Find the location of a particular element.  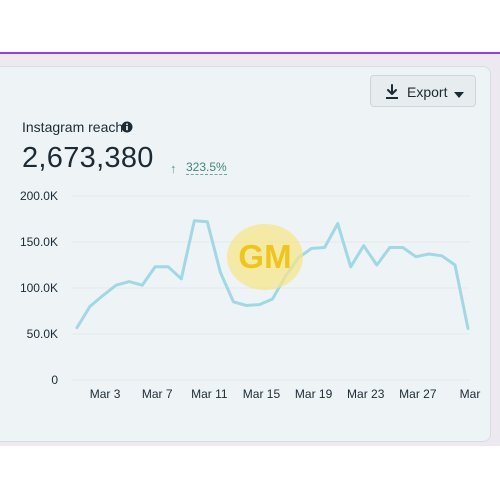

y-tick-label: 0 is located at coordinates (54, 380).